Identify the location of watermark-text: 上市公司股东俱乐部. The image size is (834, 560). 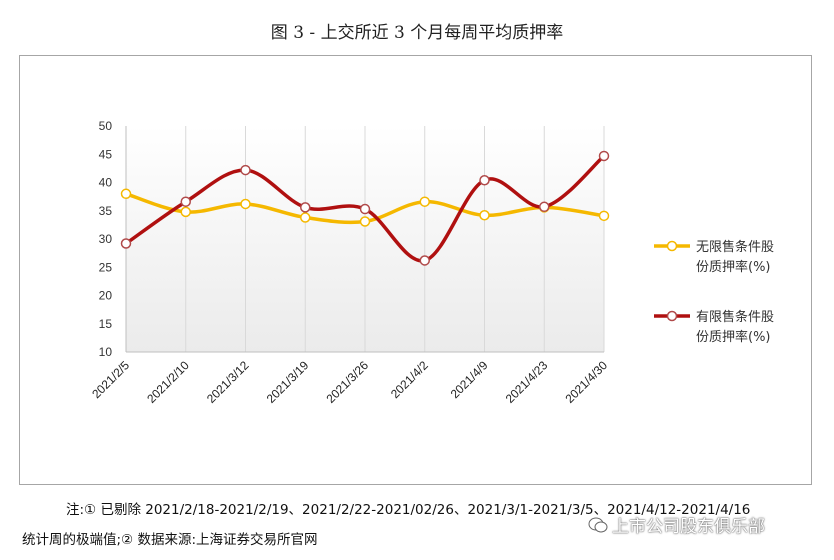
(688, 527).